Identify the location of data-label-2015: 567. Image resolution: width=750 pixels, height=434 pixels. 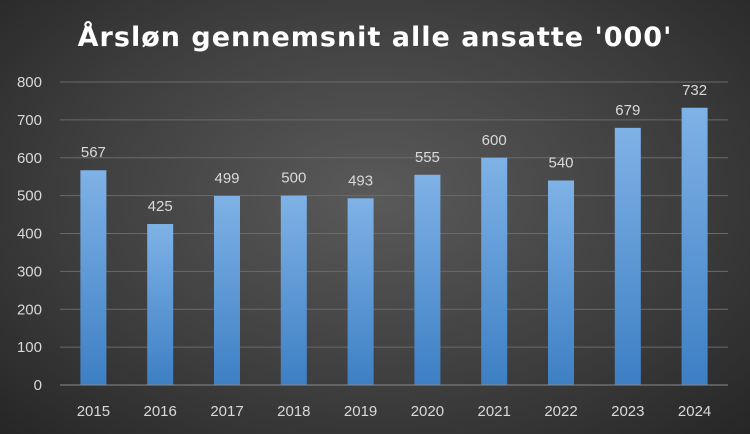
(93, 152).